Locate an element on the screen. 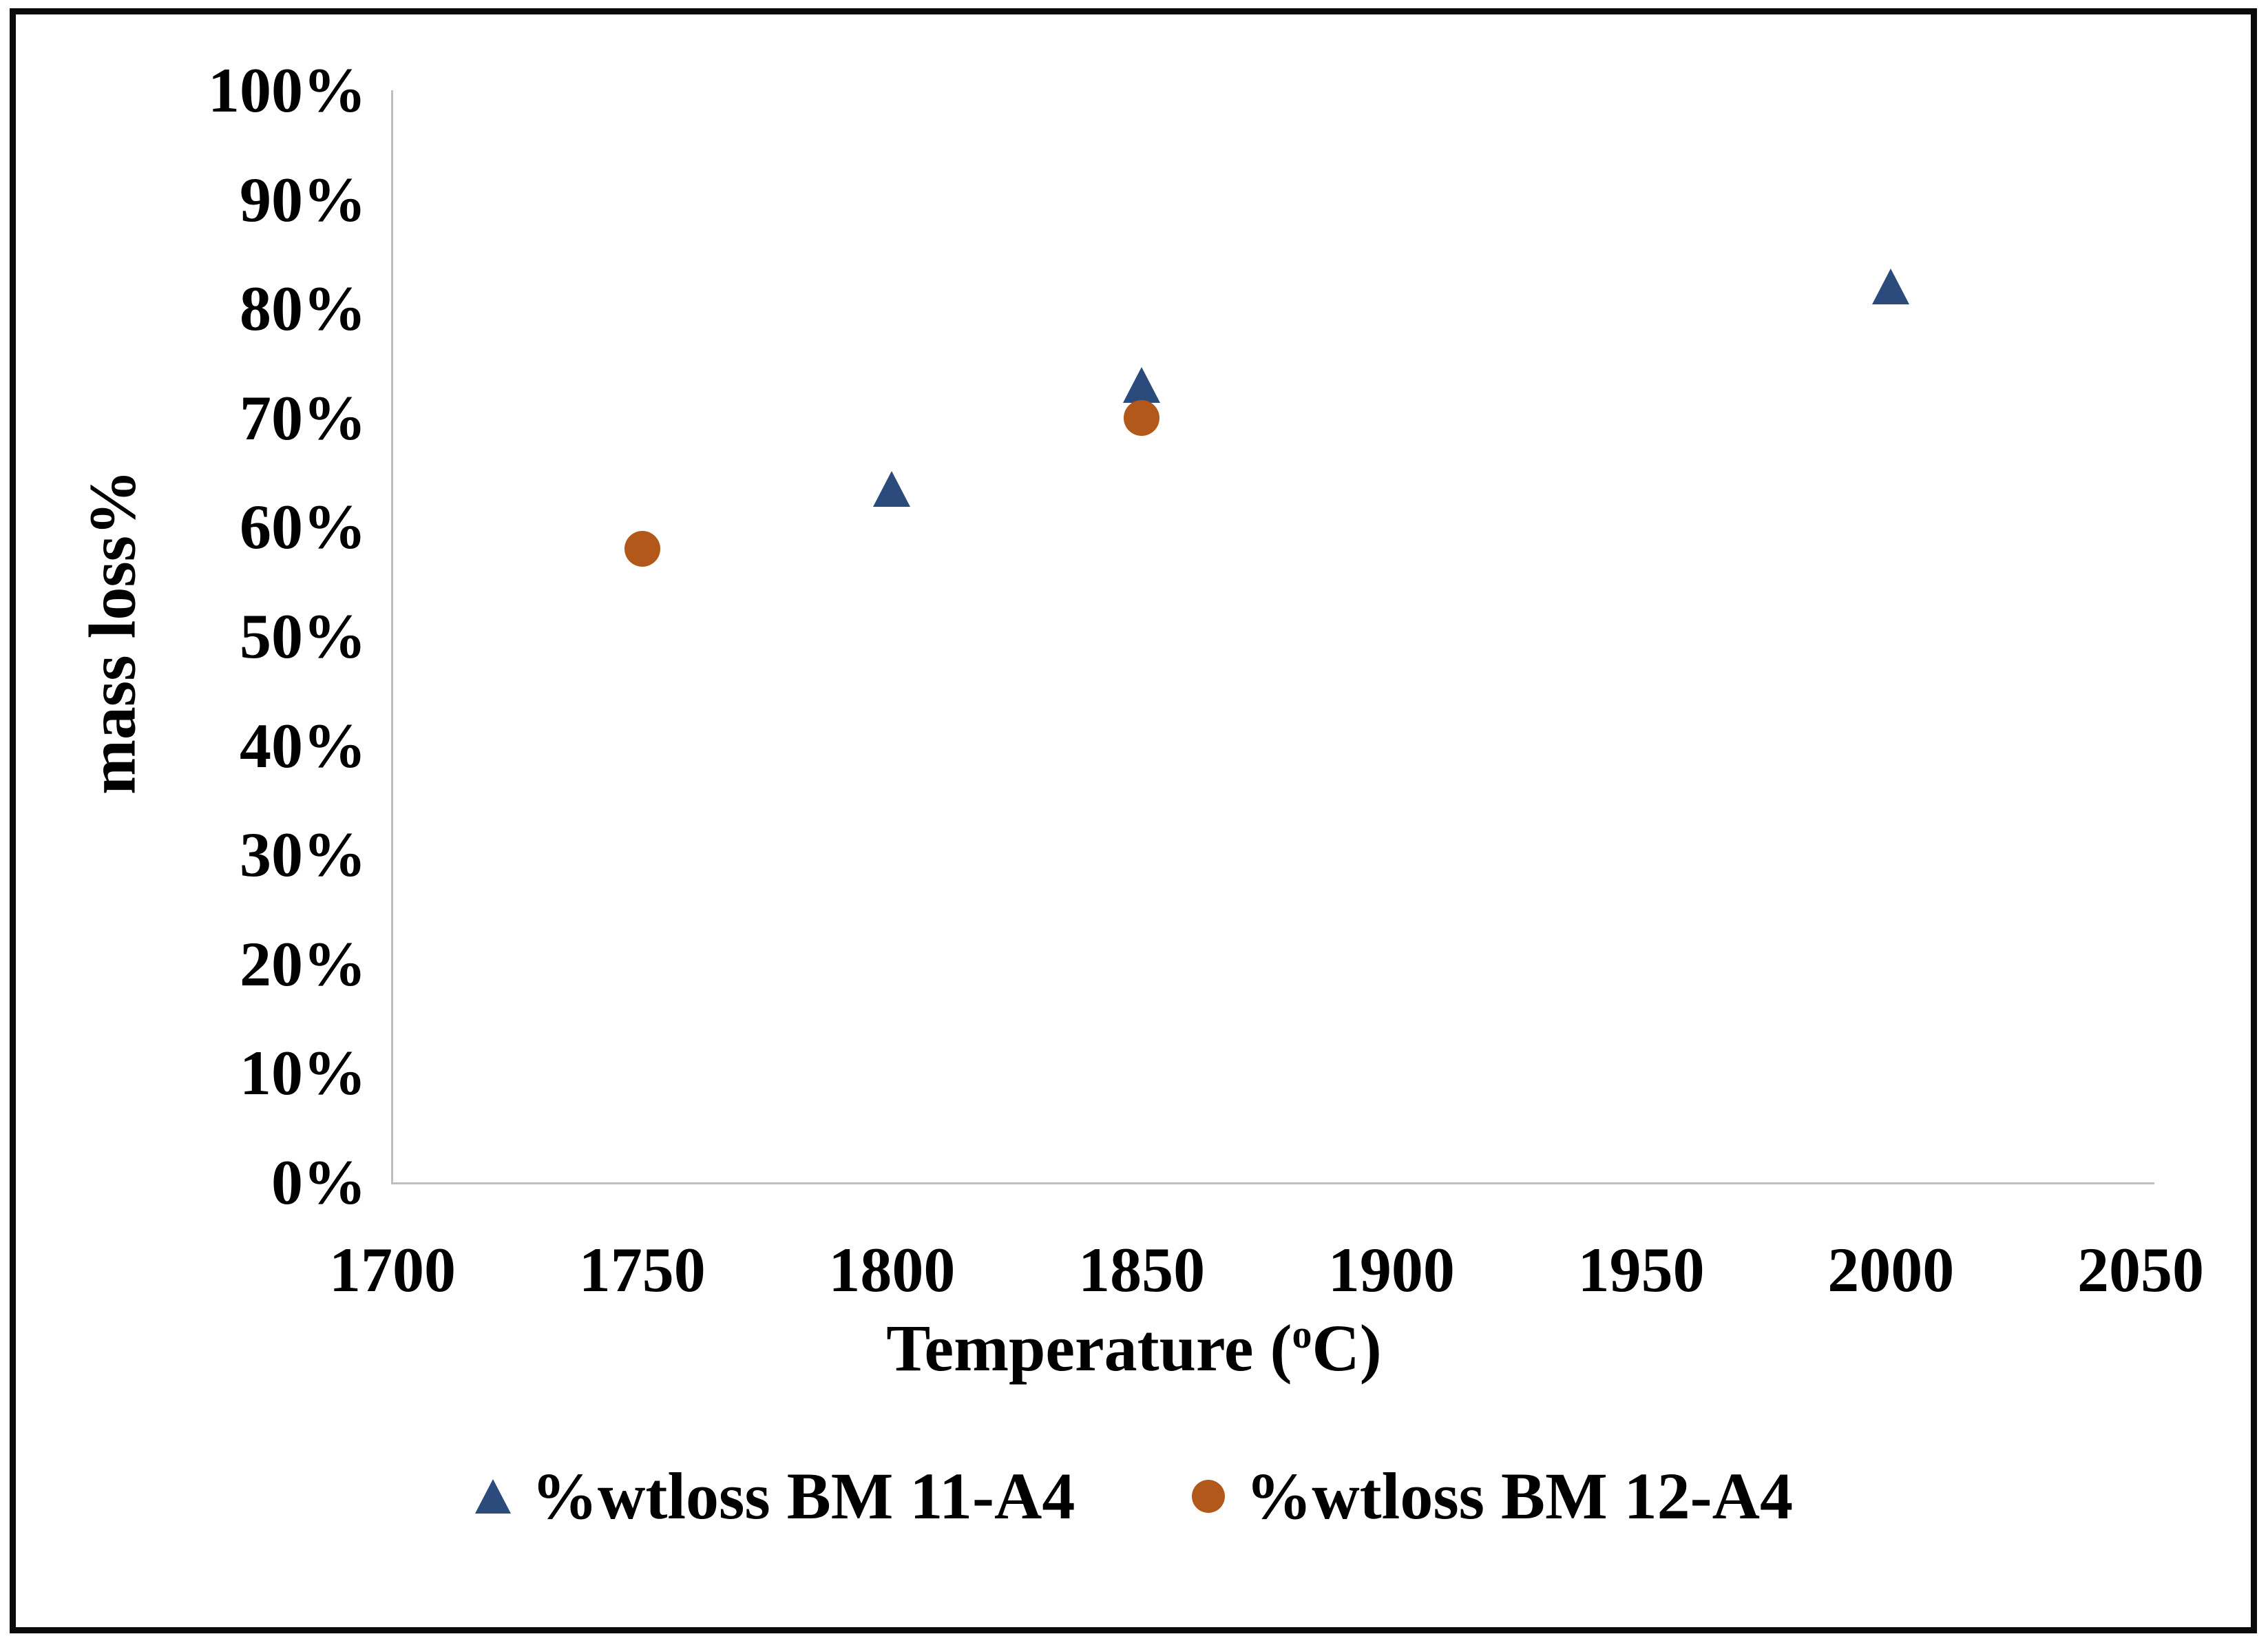 The image size is (2268, 1643). x-tick-label: 2000 is located at coordinates (1891, 1270).